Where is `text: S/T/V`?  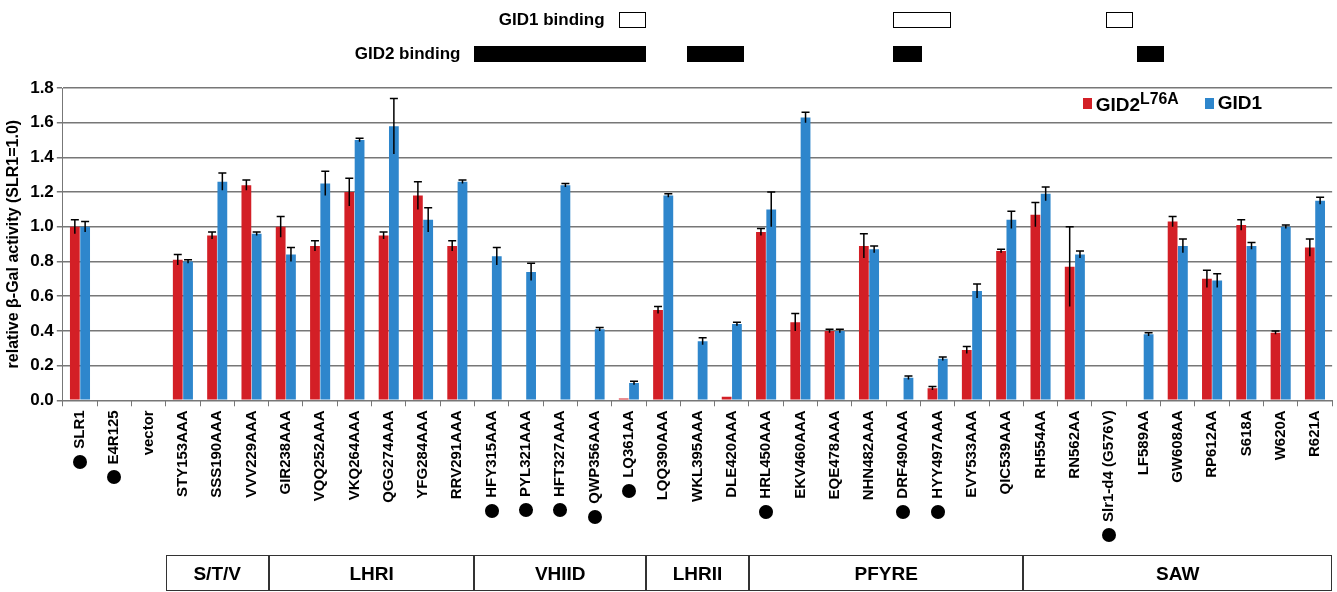 text: S/T/V is located at coordinates (217, 574).